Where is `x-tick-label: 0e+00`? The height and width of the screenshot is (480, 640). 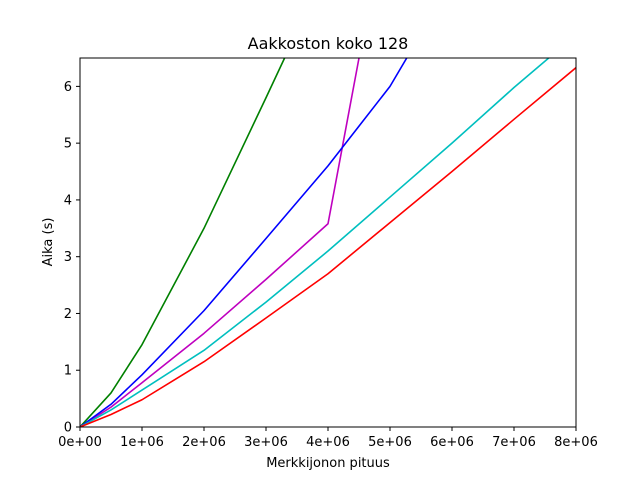 x-tick-label: 0e+00 is located at coordinates (80, 442).